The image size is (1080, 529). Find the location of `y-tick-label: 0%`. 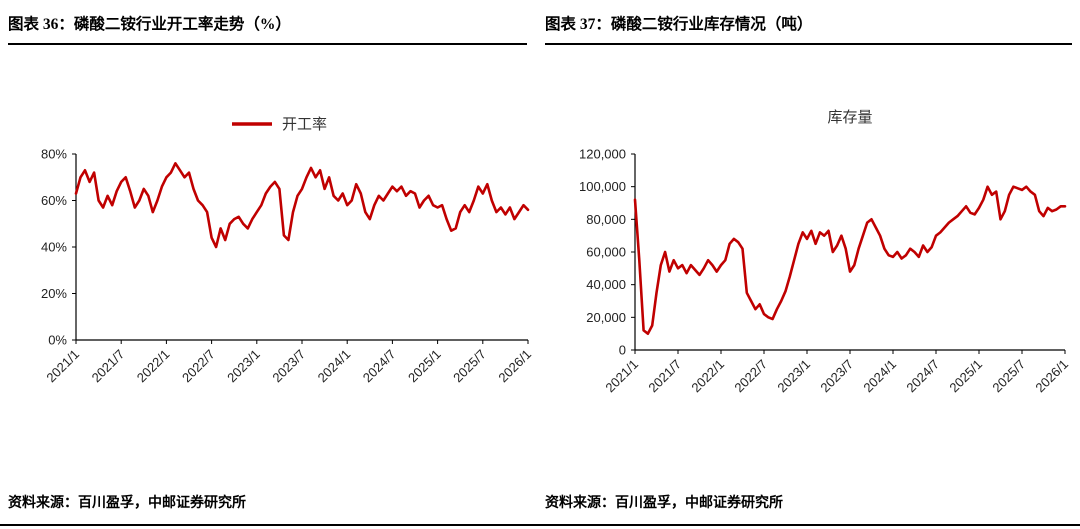

y-tick-label: 0% is located at coordinates (57, 340).